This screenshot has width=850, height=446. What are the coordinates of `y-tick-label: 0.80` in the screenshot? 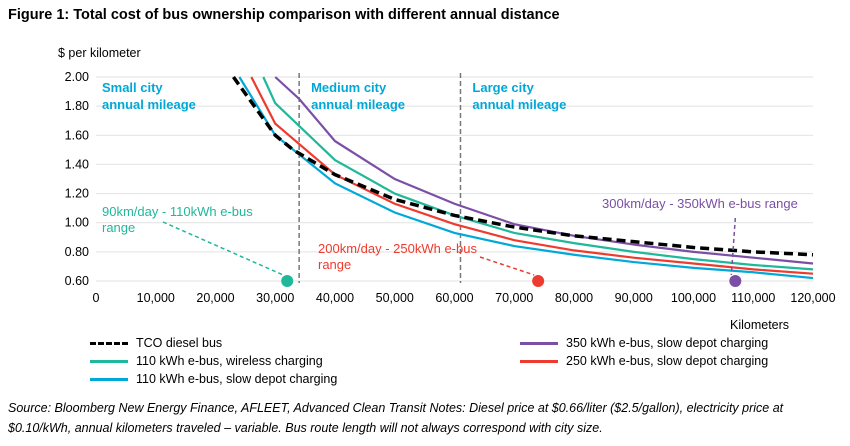 It's located at (77, 252).